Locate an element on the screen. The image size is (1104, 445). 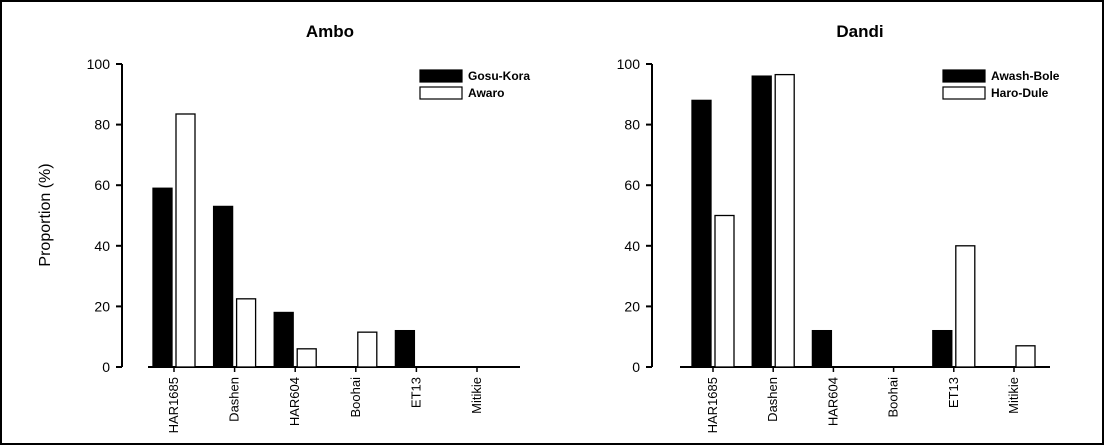
legend-label: Awash-Bole is located at coordinates (1025, 76).